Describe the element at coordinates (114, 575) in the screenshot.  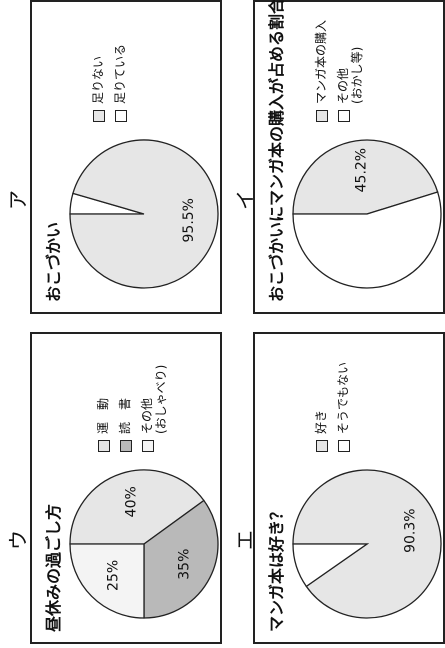
I see `slice-value-label: 25%` at that location.